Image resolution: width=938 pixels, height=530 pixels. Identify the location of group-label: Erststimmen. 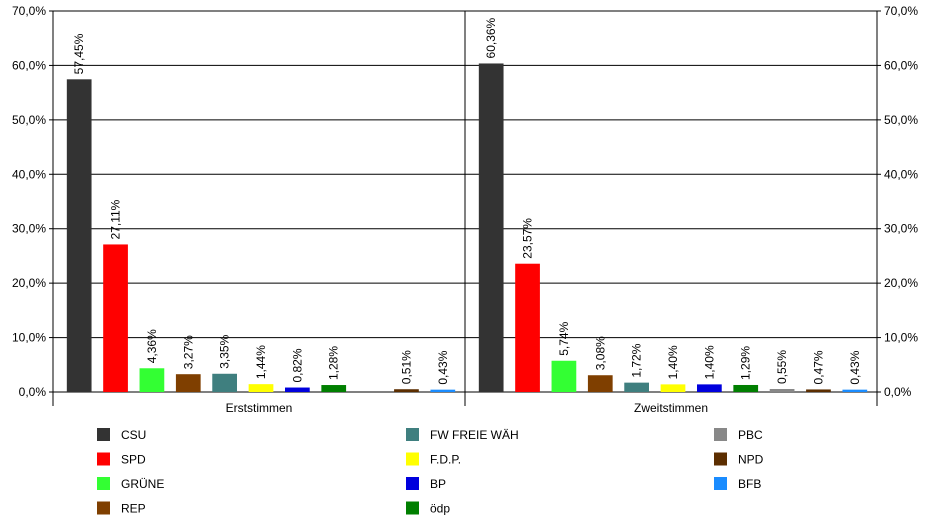
(259, 408).